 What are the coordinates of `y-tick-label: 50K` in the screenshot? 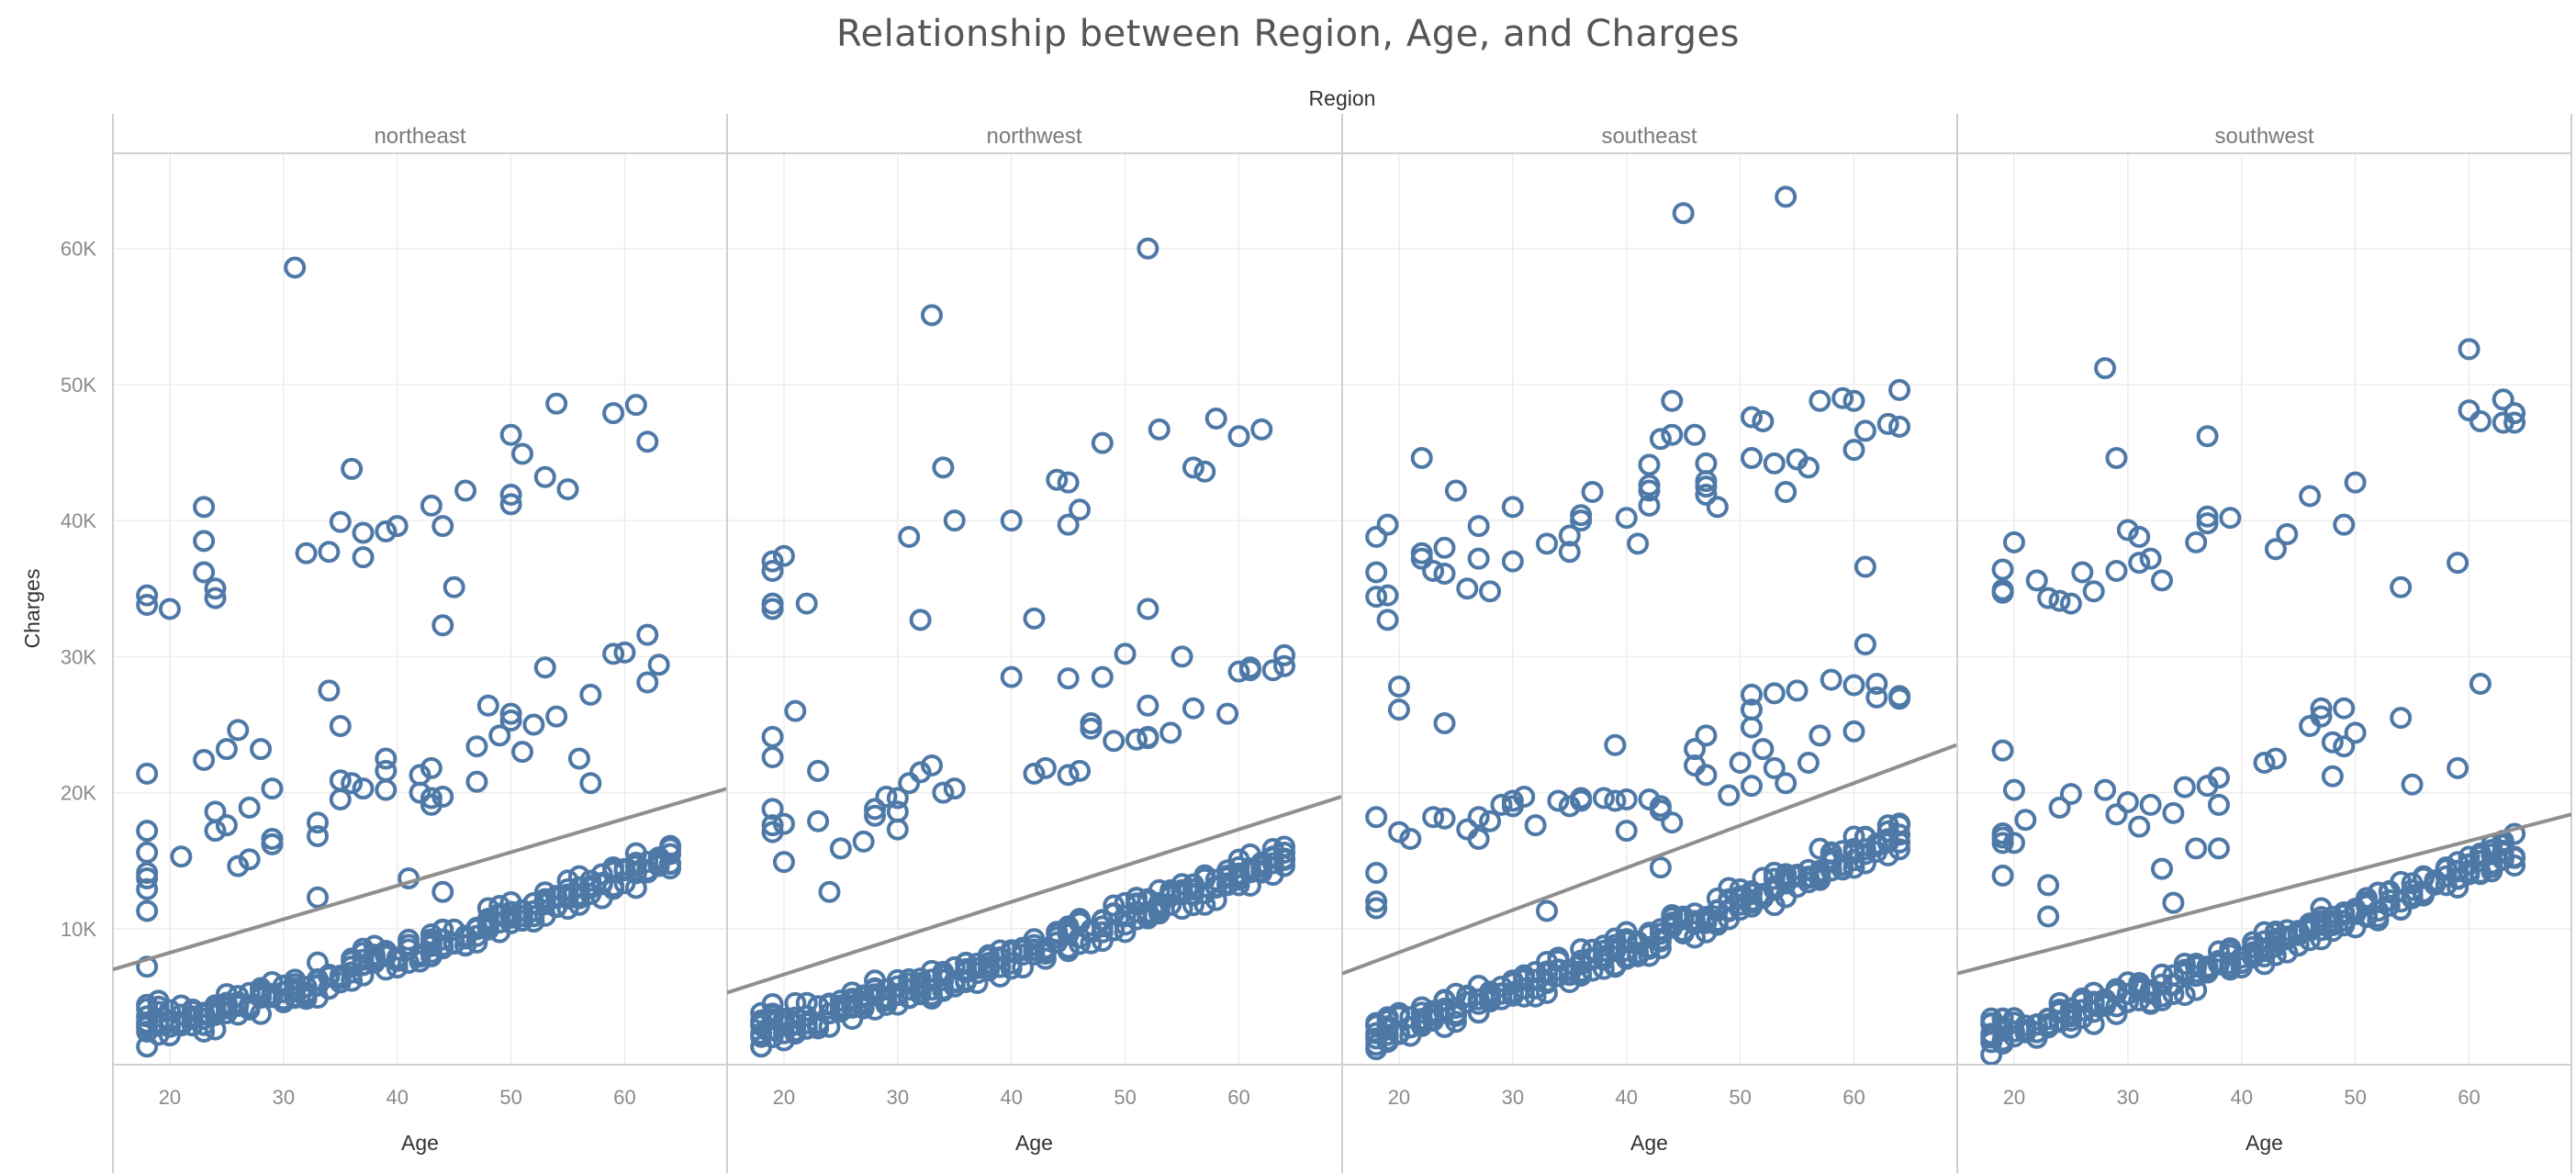 It's located at (78, 386).